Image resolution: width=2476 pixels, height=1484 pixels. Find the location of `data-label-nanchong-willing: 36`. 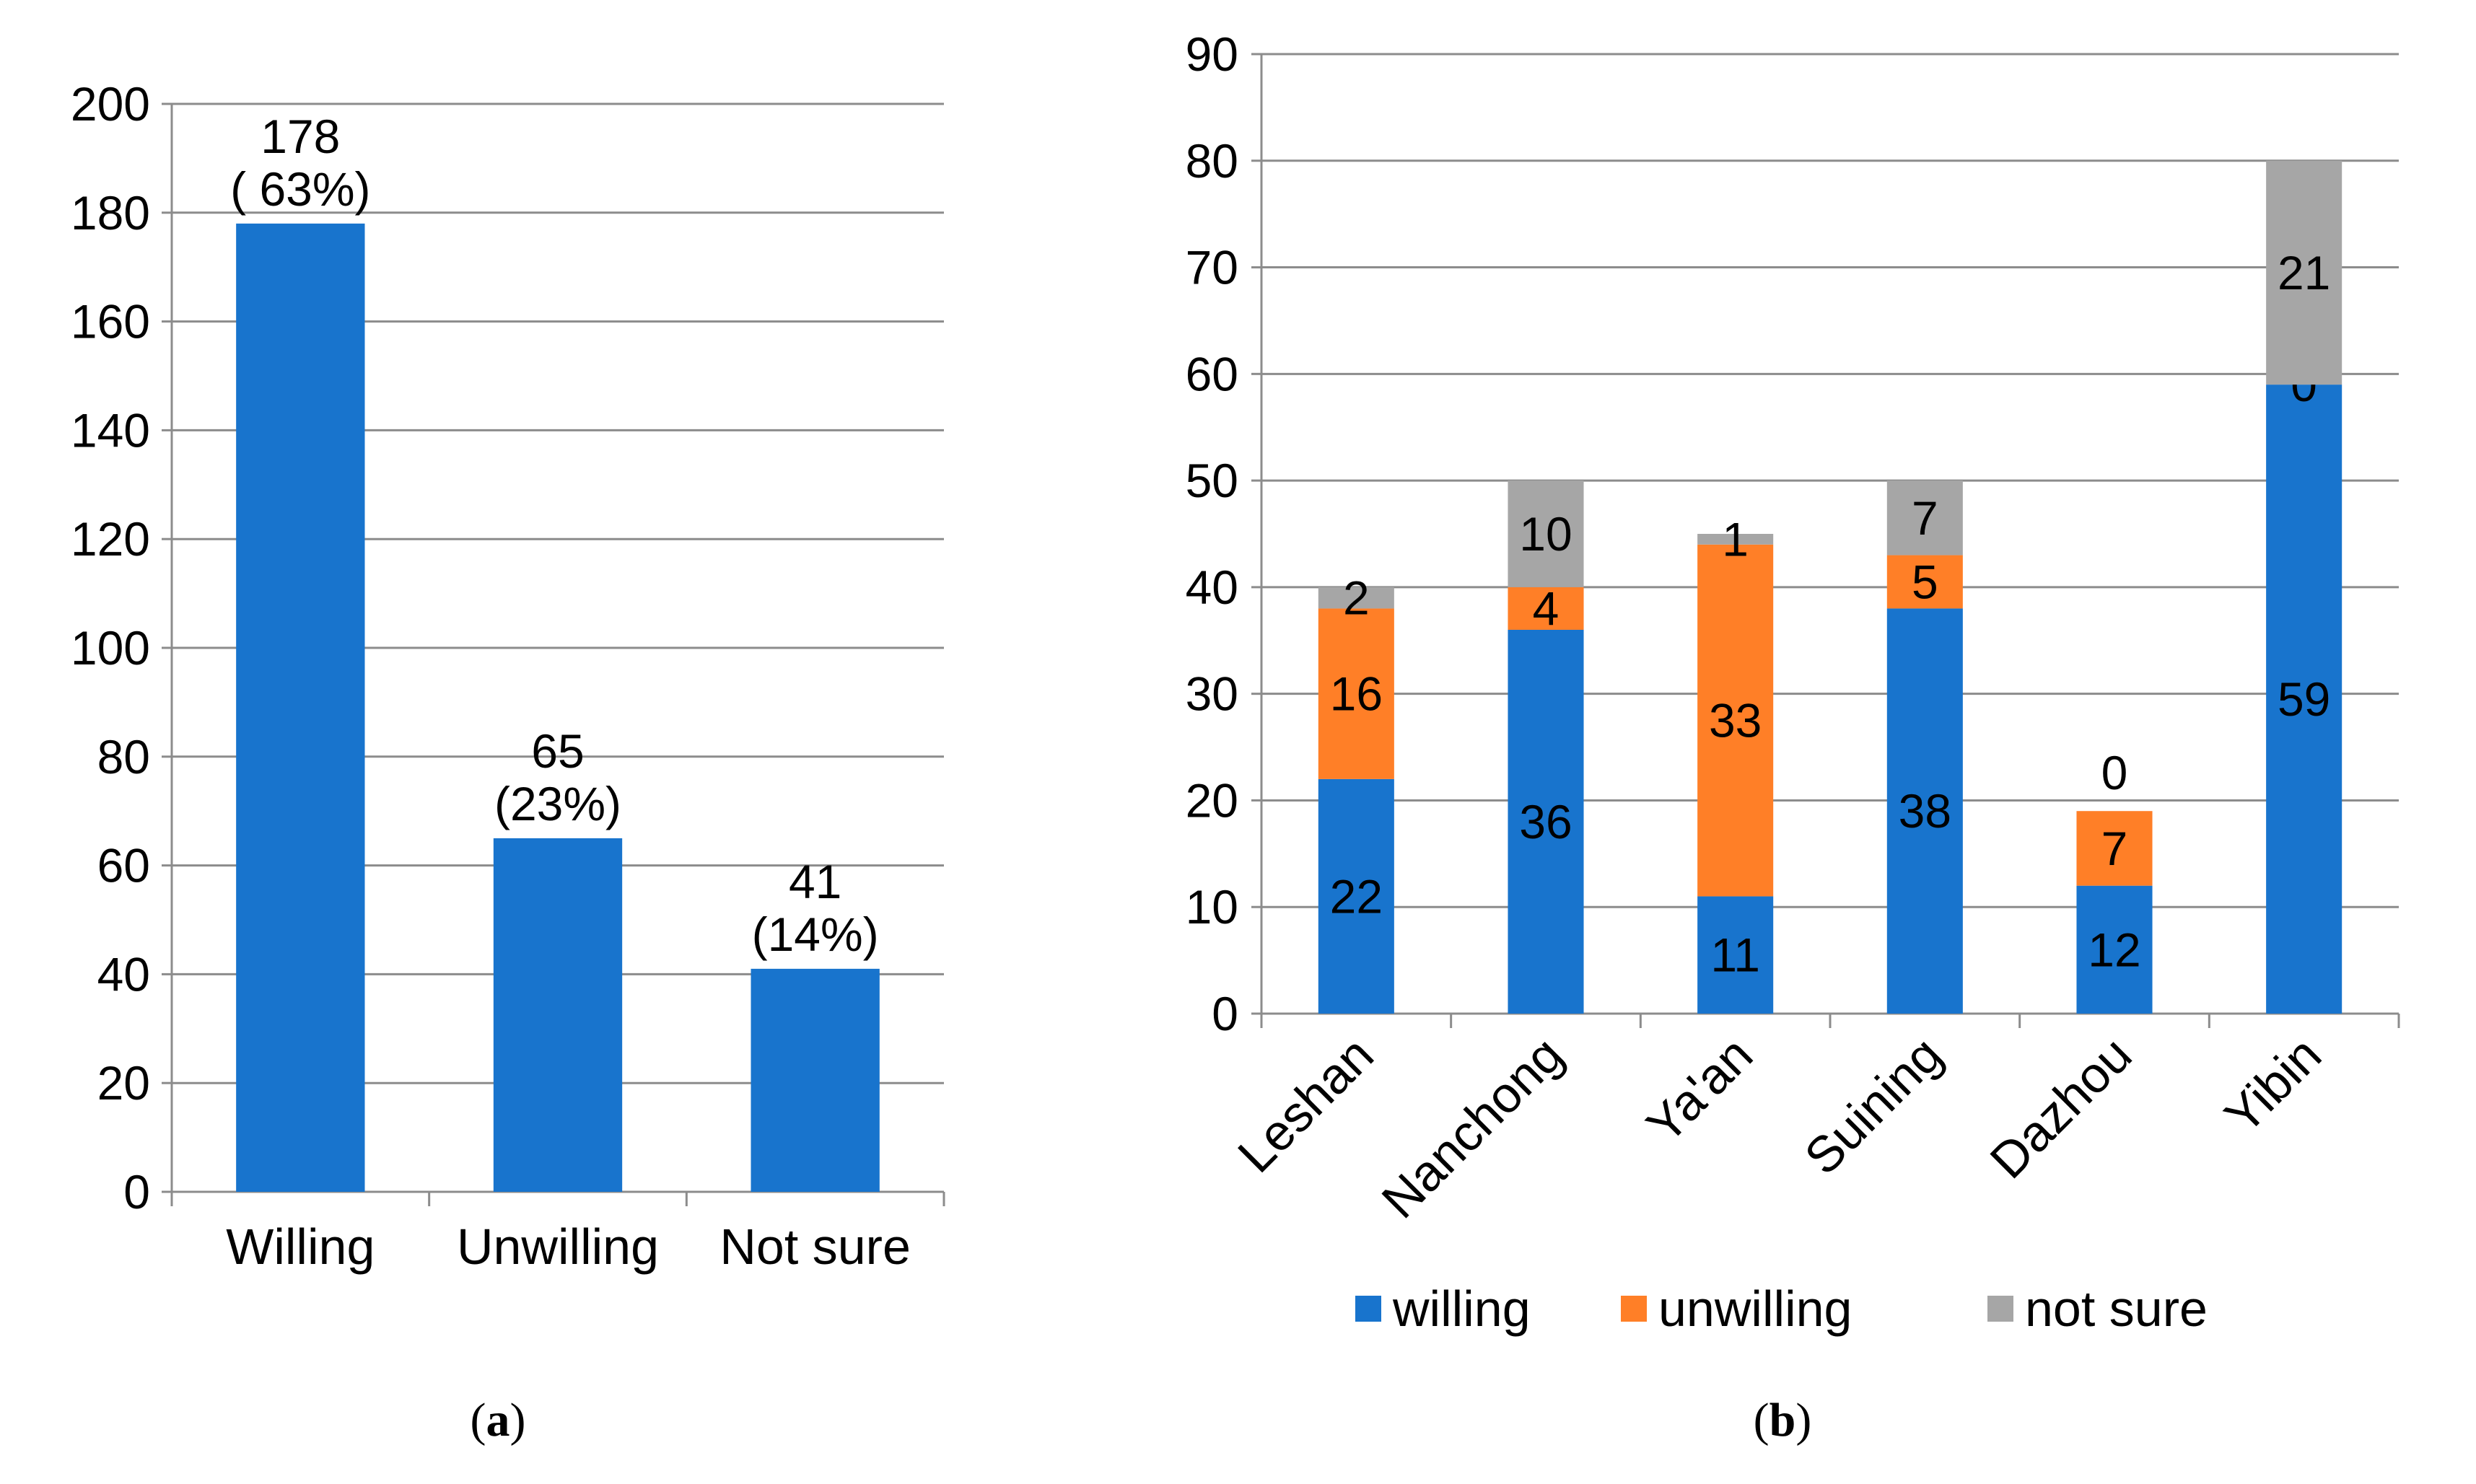

data-label-nanchong-willing: 36 is located at coordinates (1545, 822).